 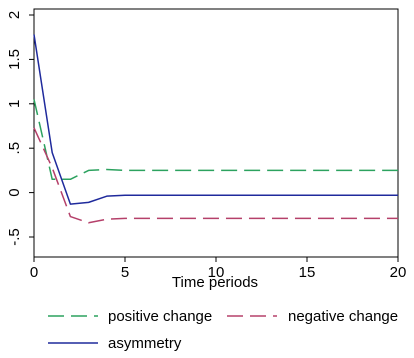 I want to click on y-tick-label: 2, so click(x=14, y=15).